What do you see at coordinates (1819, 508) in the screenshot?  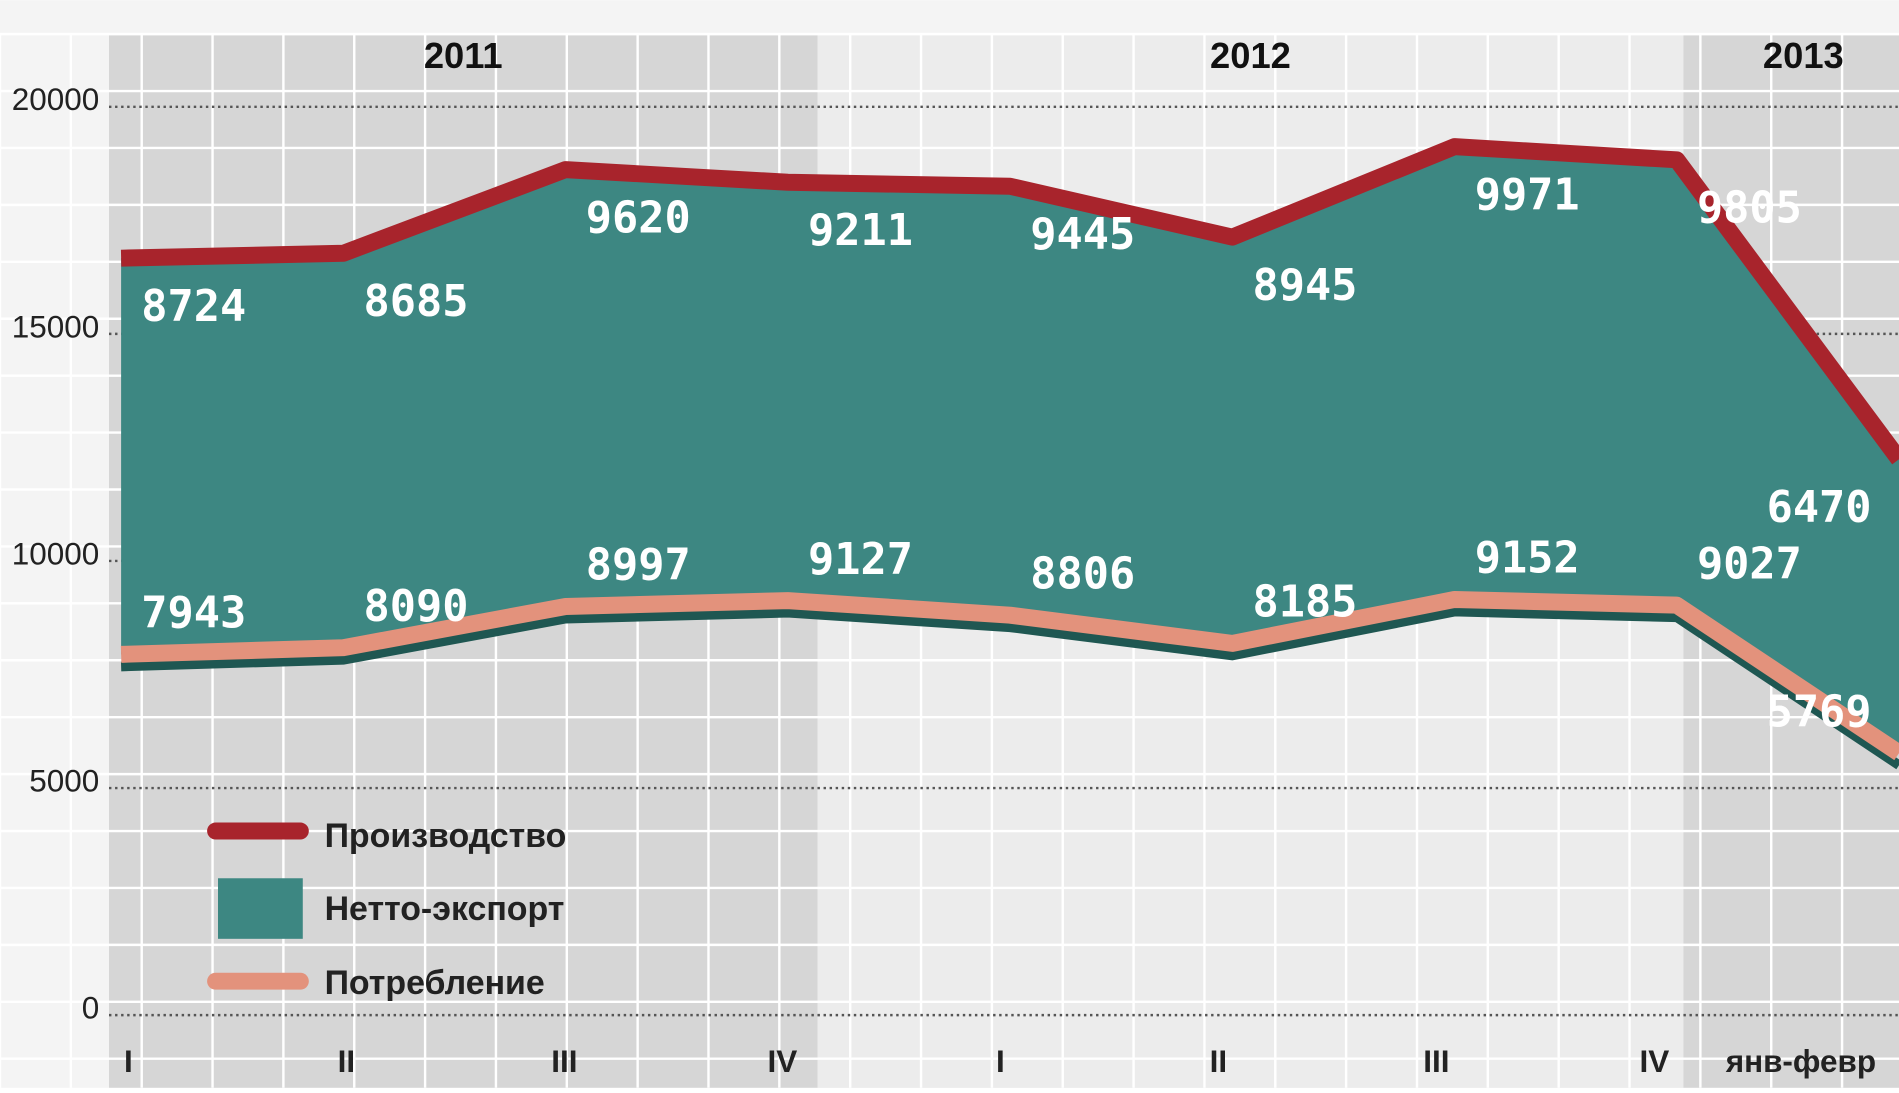 I see `value-label: 6470` at bounding box center [1819, 508].